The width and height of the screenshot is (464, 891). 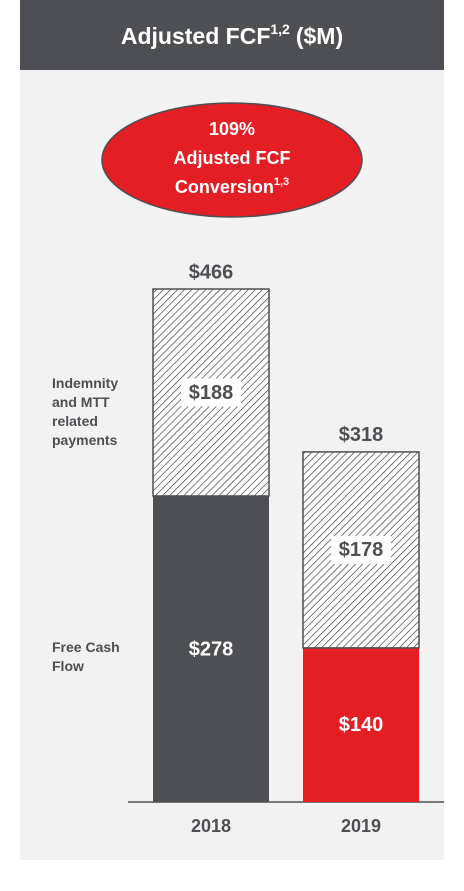 I want to click on x-tick-label: 2019, so click(x=361, y=826).